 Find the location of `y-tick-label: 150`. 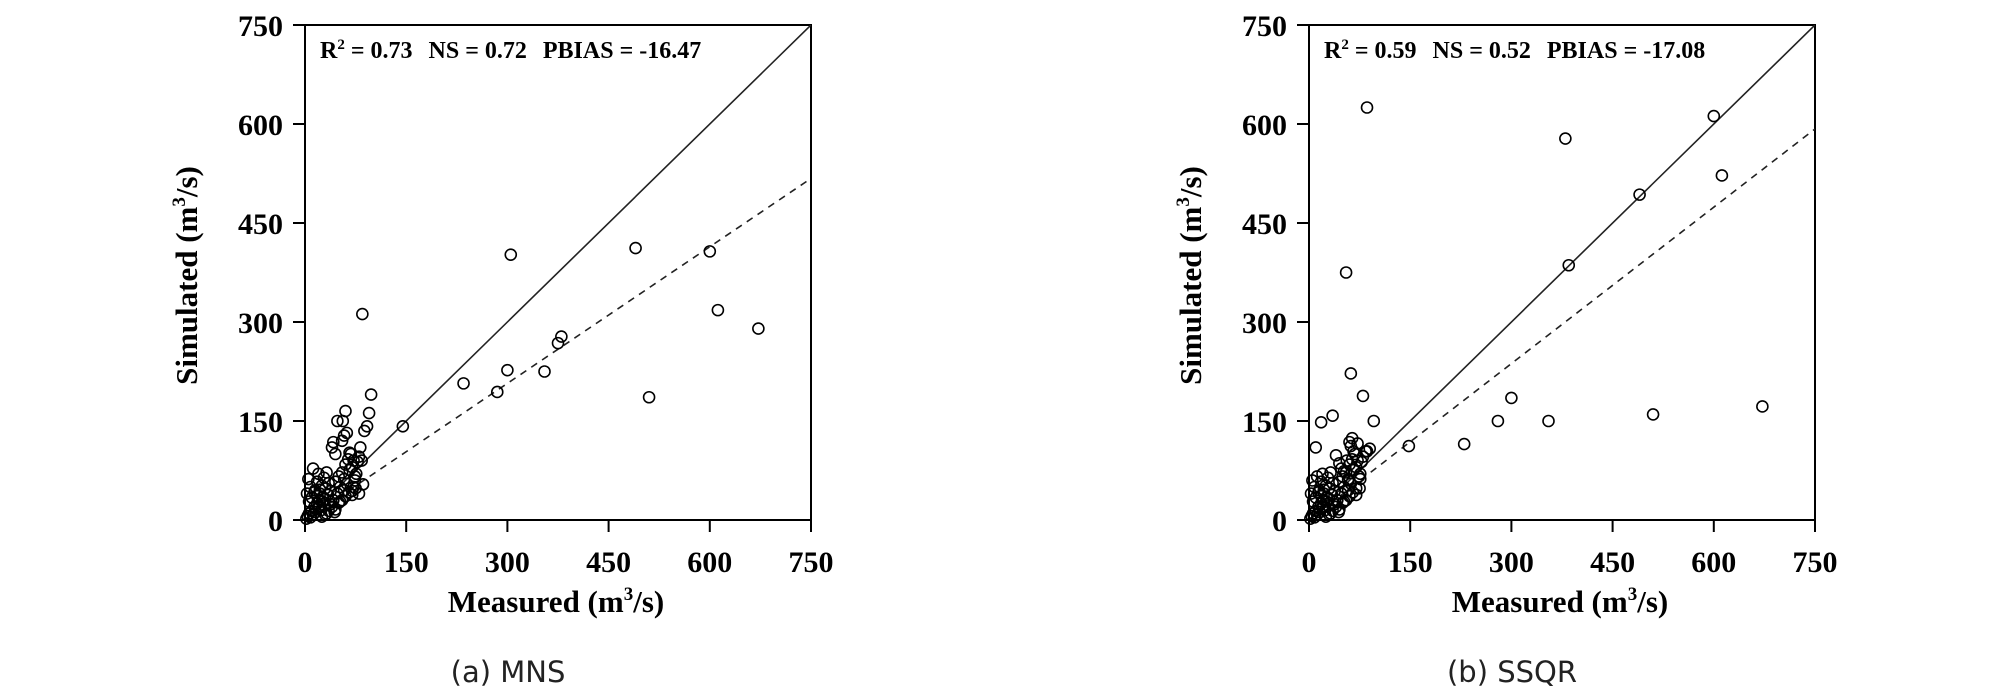

y-tick-label: 150 is located at coordinates (1264, 422).